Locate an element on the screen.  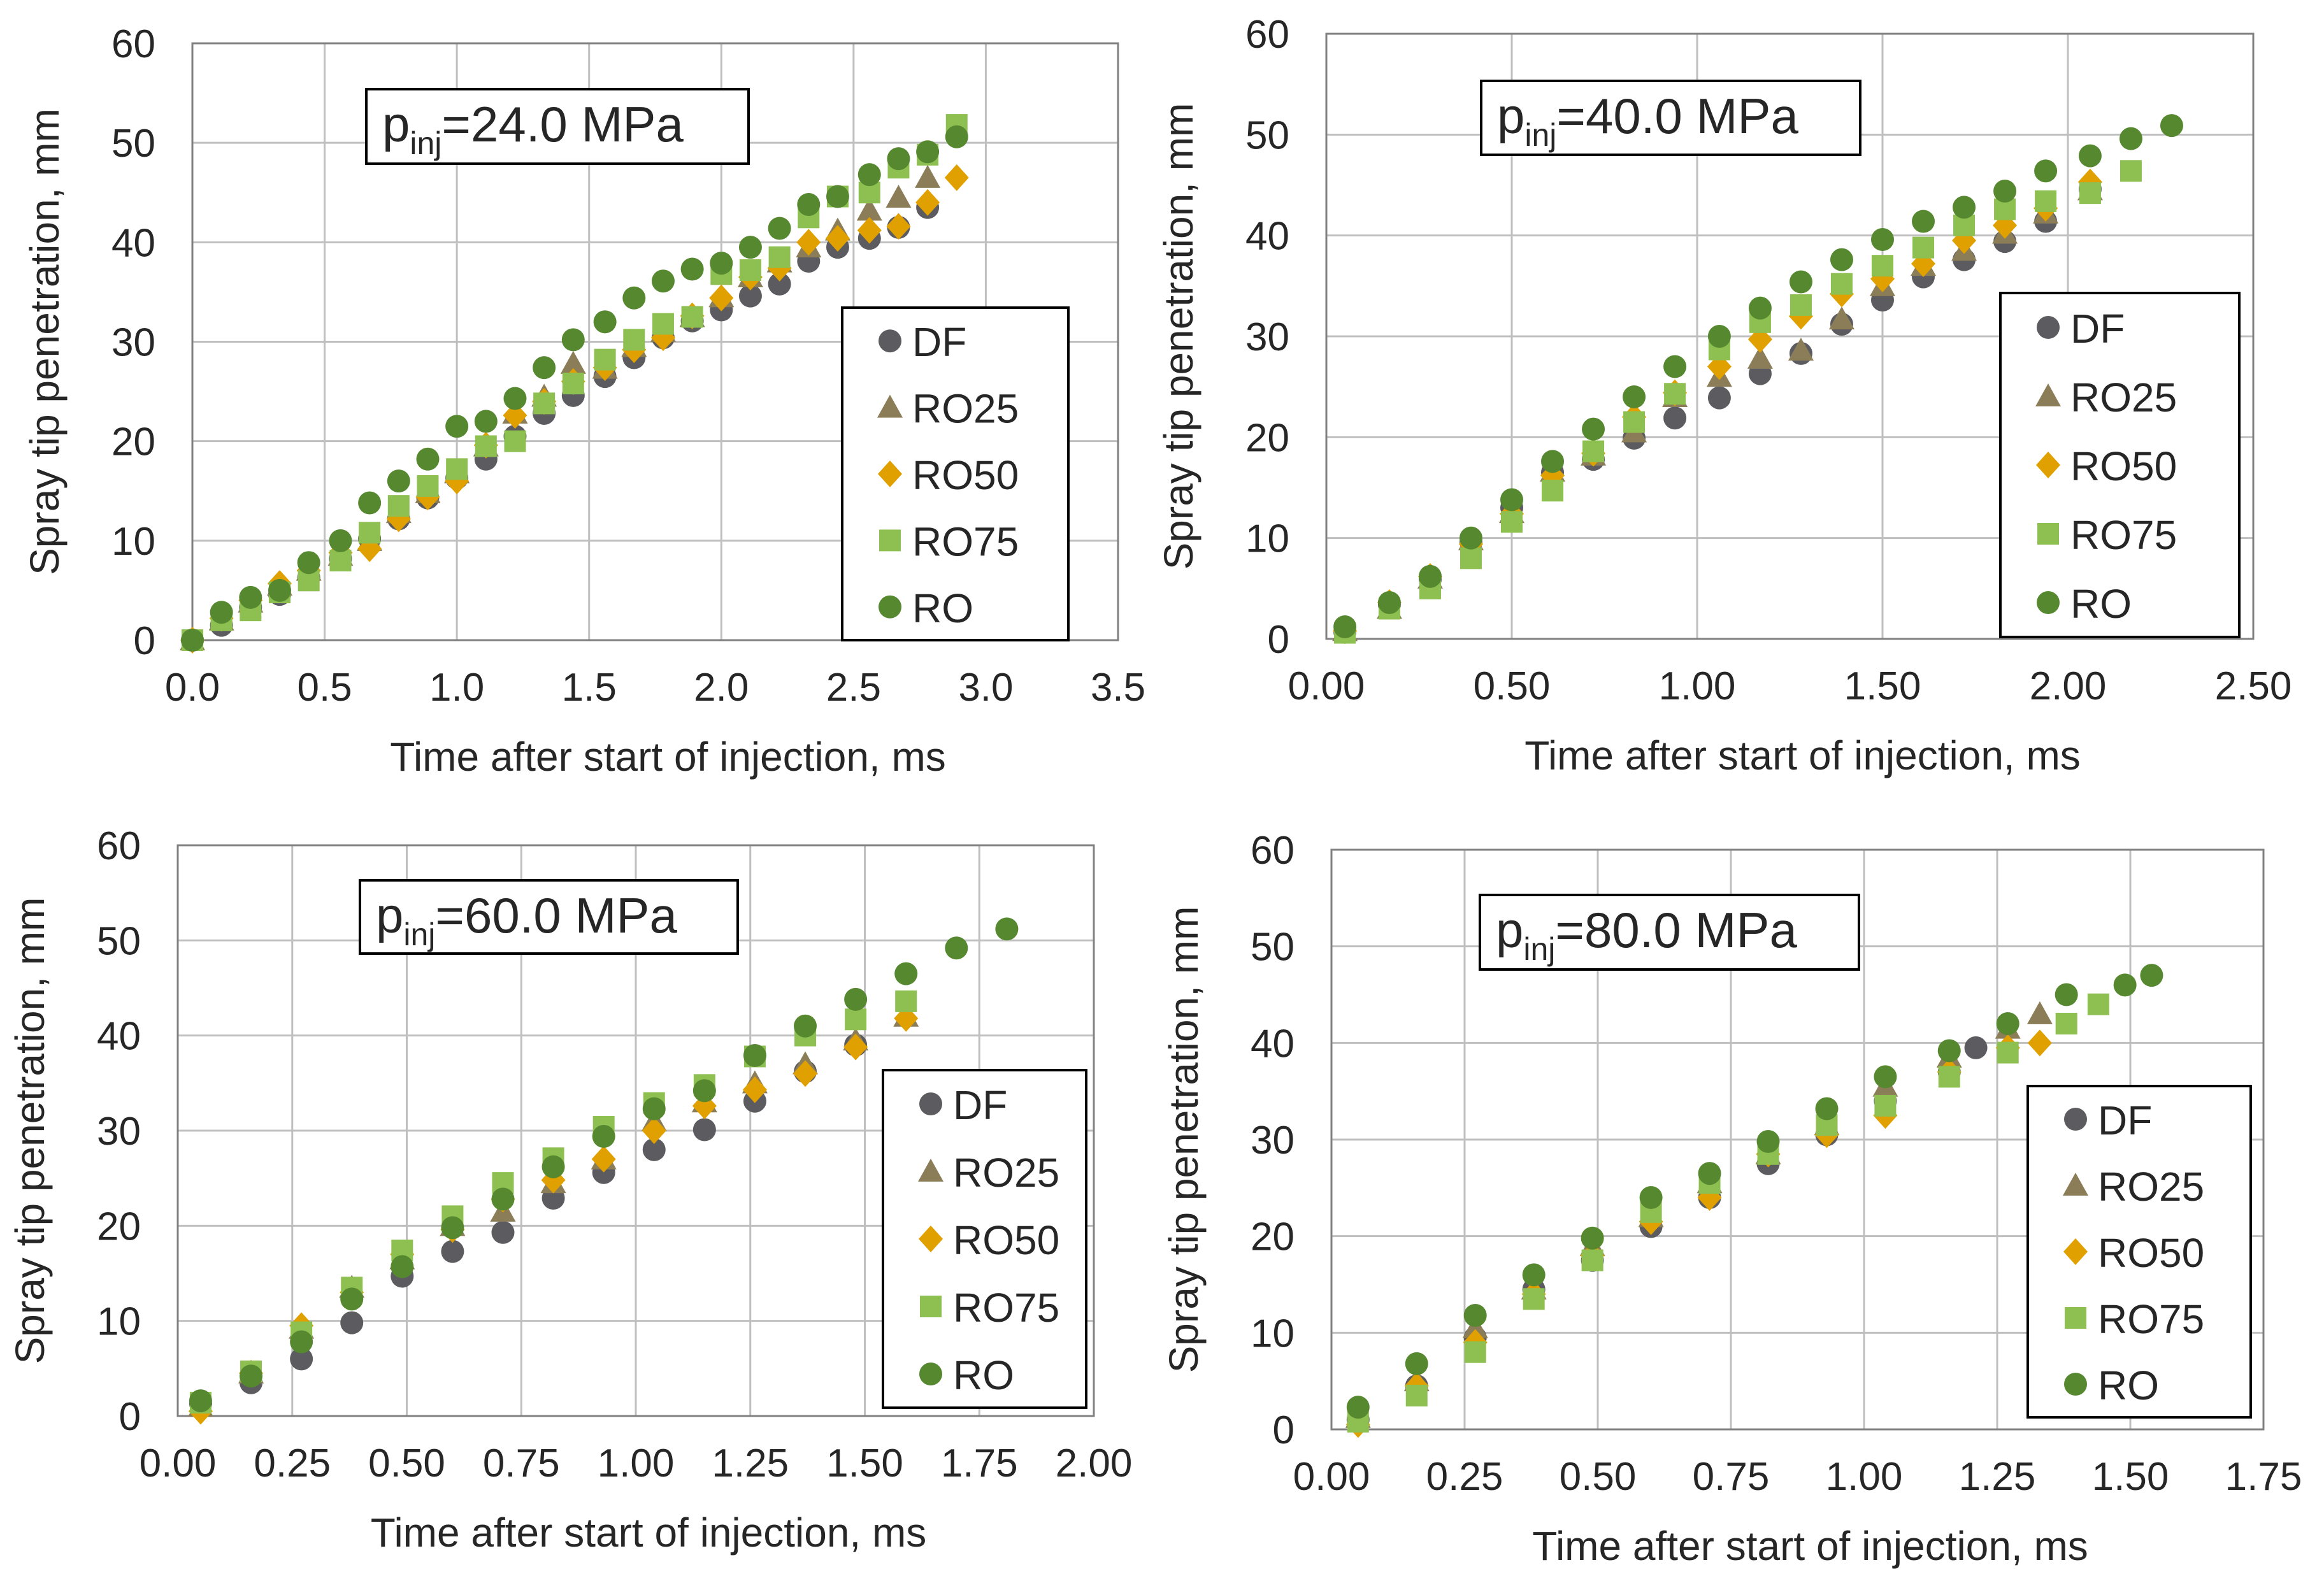
series-RO75 is located at coordinates (1738, 402).